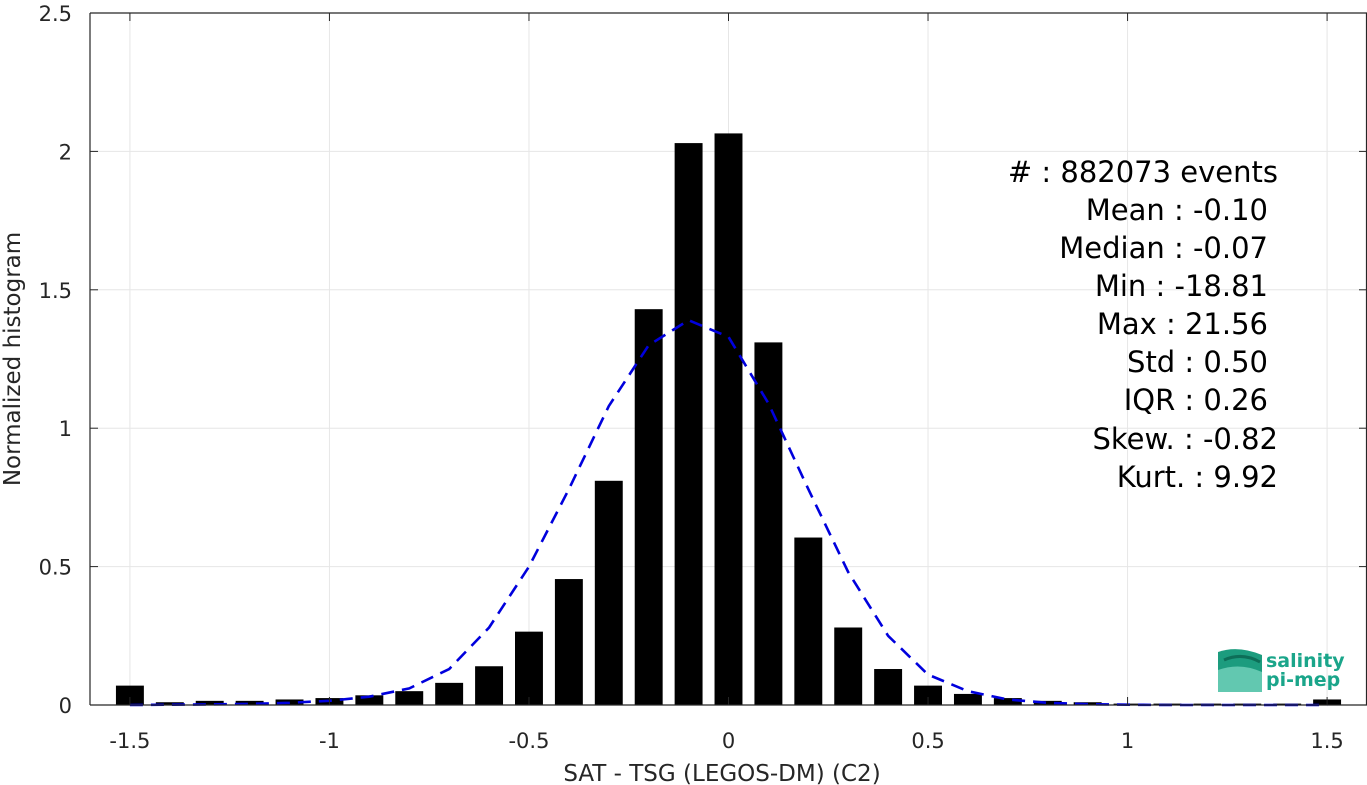 The width and height of the screenshot is (1367, 785). Describe the element at coordinates (721, 773) in the screenshot. I see `x-axis-label: SAT - TSG (LEGOS-DM) (C2)` at that location.